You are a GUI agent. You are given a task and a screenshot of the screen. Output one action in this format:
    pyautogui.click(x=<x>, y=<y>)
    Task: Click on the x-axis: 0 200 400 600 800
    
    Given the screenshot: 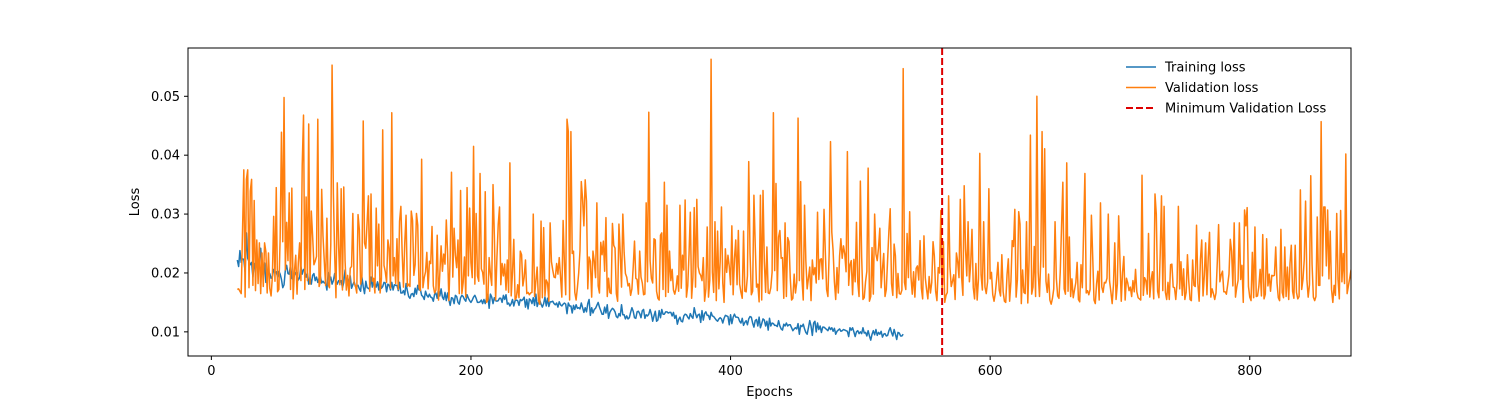 What is the action you would take?
    pyautogui.click(x=734, y=367)
    